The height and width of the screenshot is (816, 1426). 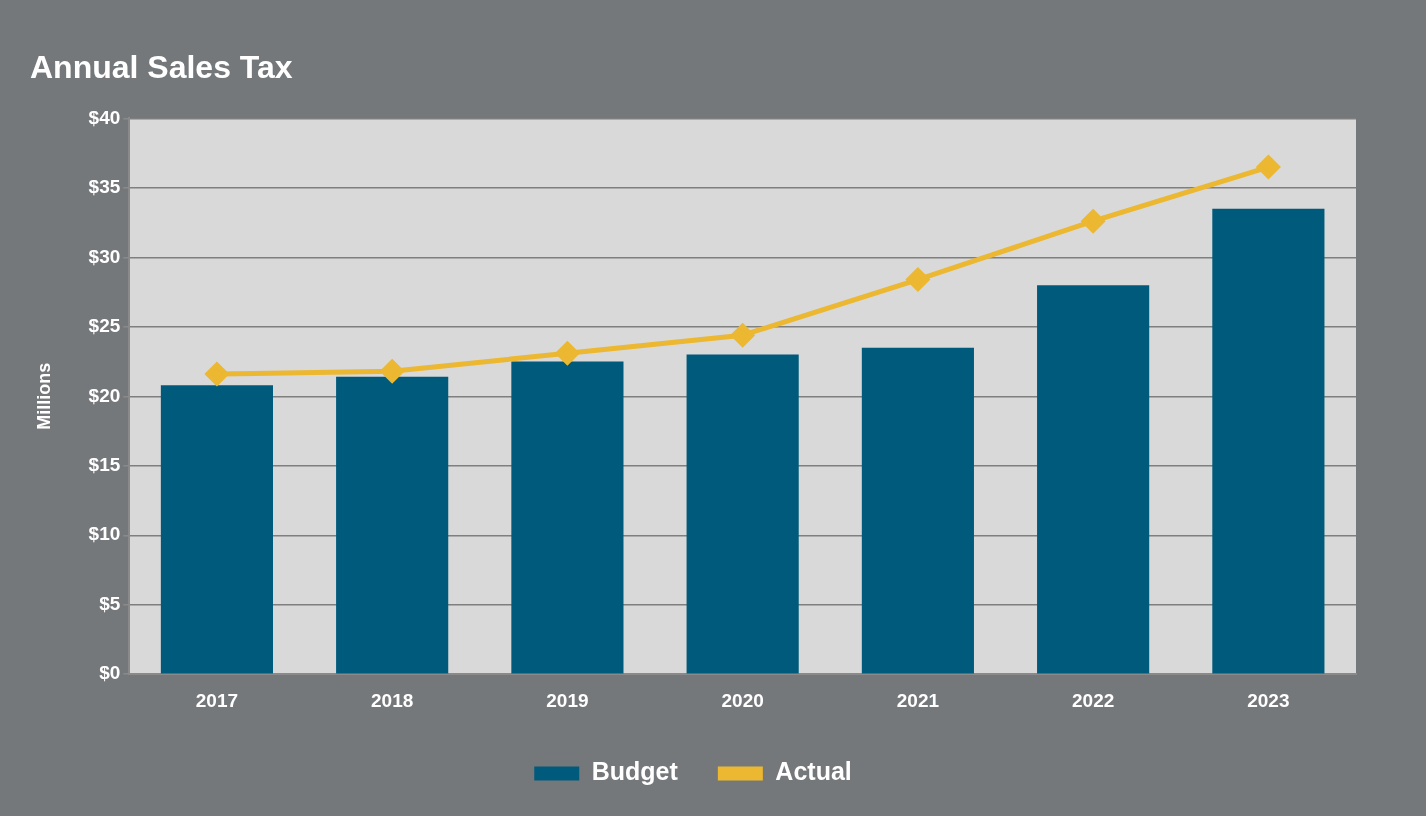 What do you see at coordinates (43, 396) in the screenshot?
I see `y-axis-title: Millions` at bounding box center [43, 396].